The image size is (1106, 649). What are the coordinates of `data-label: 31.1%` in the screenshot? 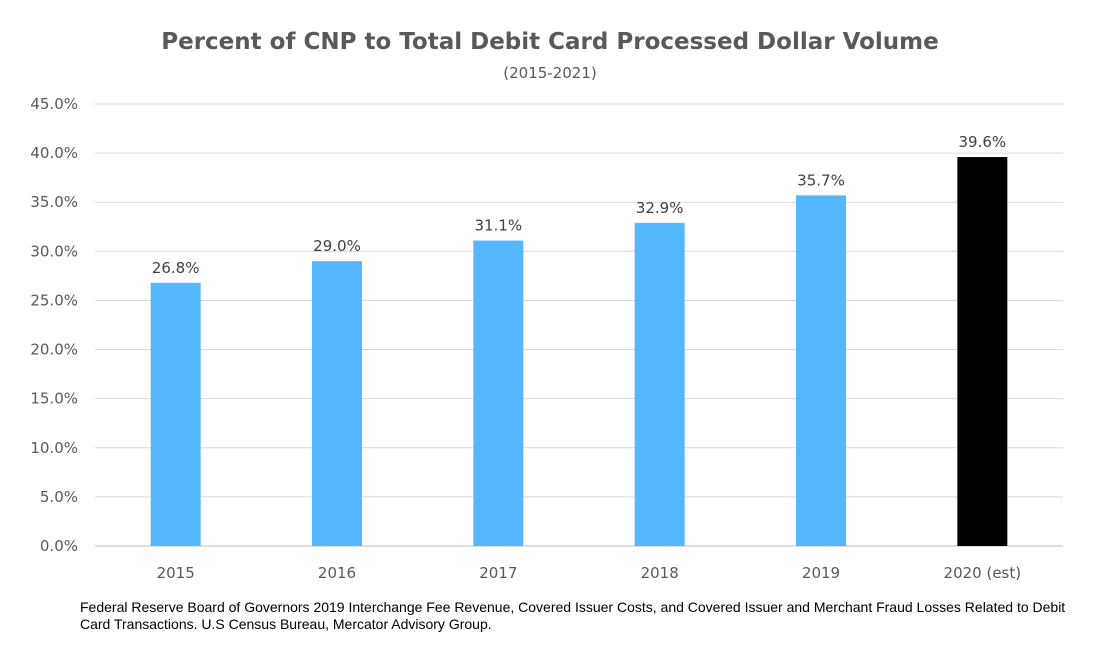 It's located at (499, 226).